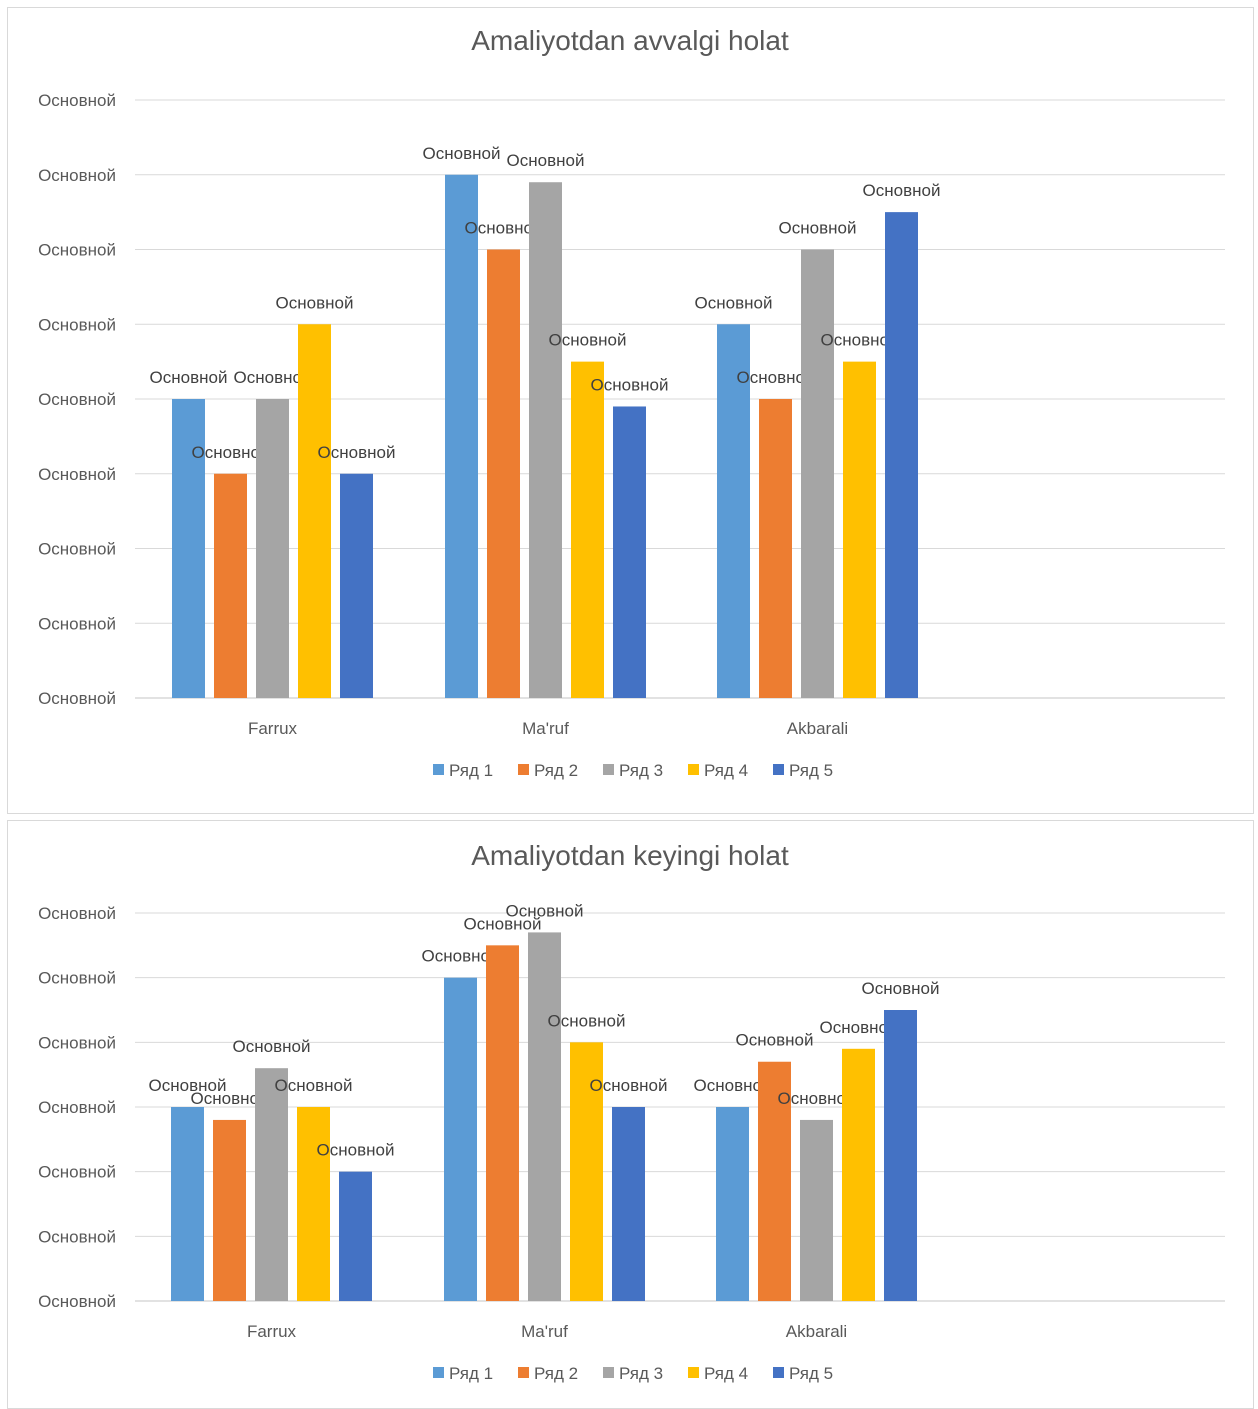 This screenshot has height=1409, width=1258. What do you see at coordinates (811, 1373) in the screenshot?
I see `chart-2-legend-label: Ряд 5` at bounding box center [811, 1373].